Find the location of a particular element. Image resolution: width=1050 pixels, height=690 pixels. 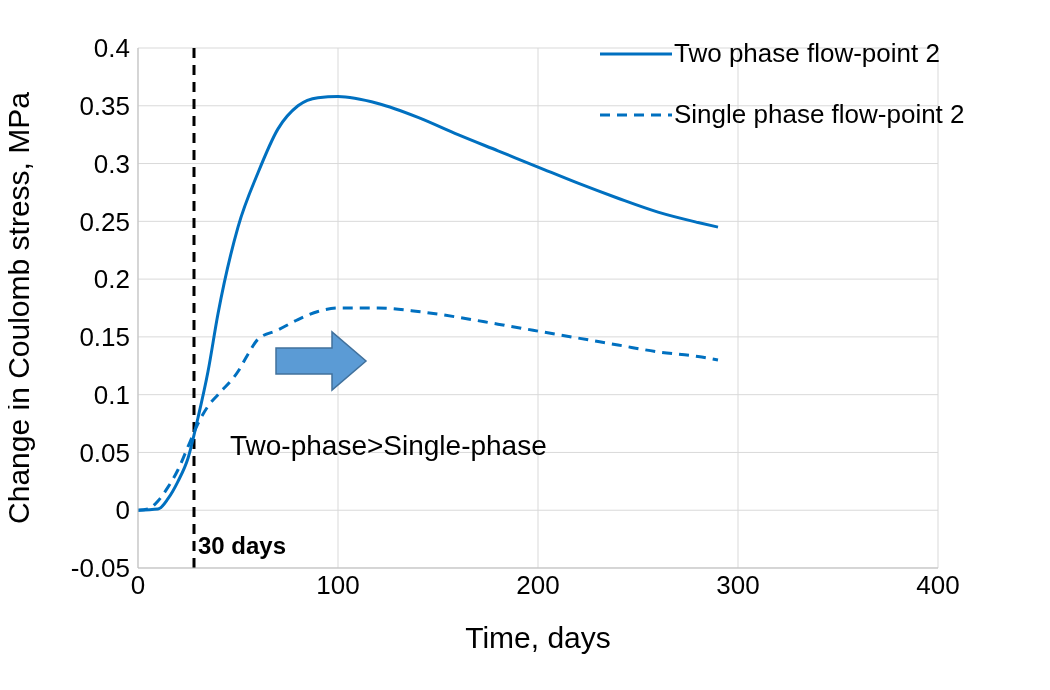

ref-line-label: 30 days is located at coordinates (242, 545).